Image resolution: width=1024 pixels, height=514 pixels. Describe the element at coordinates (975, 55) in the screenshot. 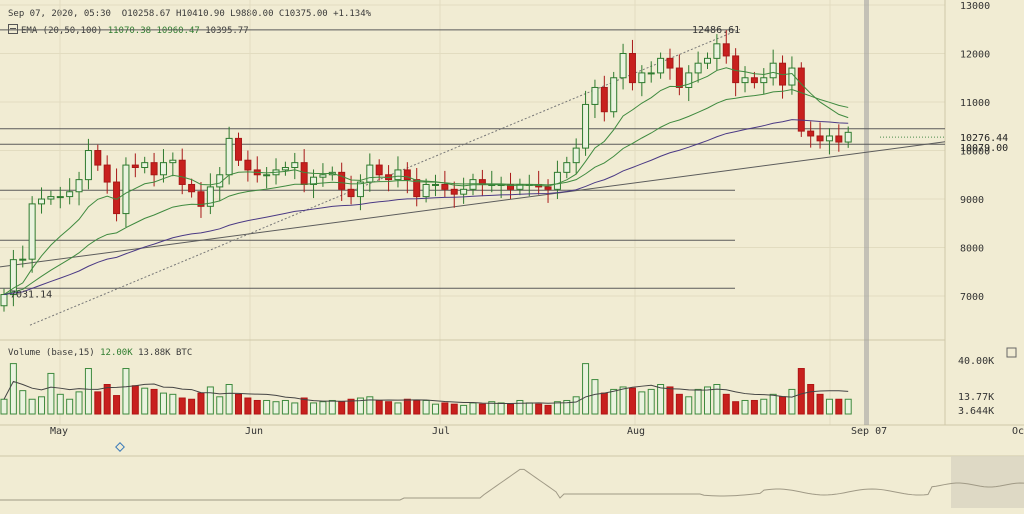

I see `price-tick-label: 12000` at that location.